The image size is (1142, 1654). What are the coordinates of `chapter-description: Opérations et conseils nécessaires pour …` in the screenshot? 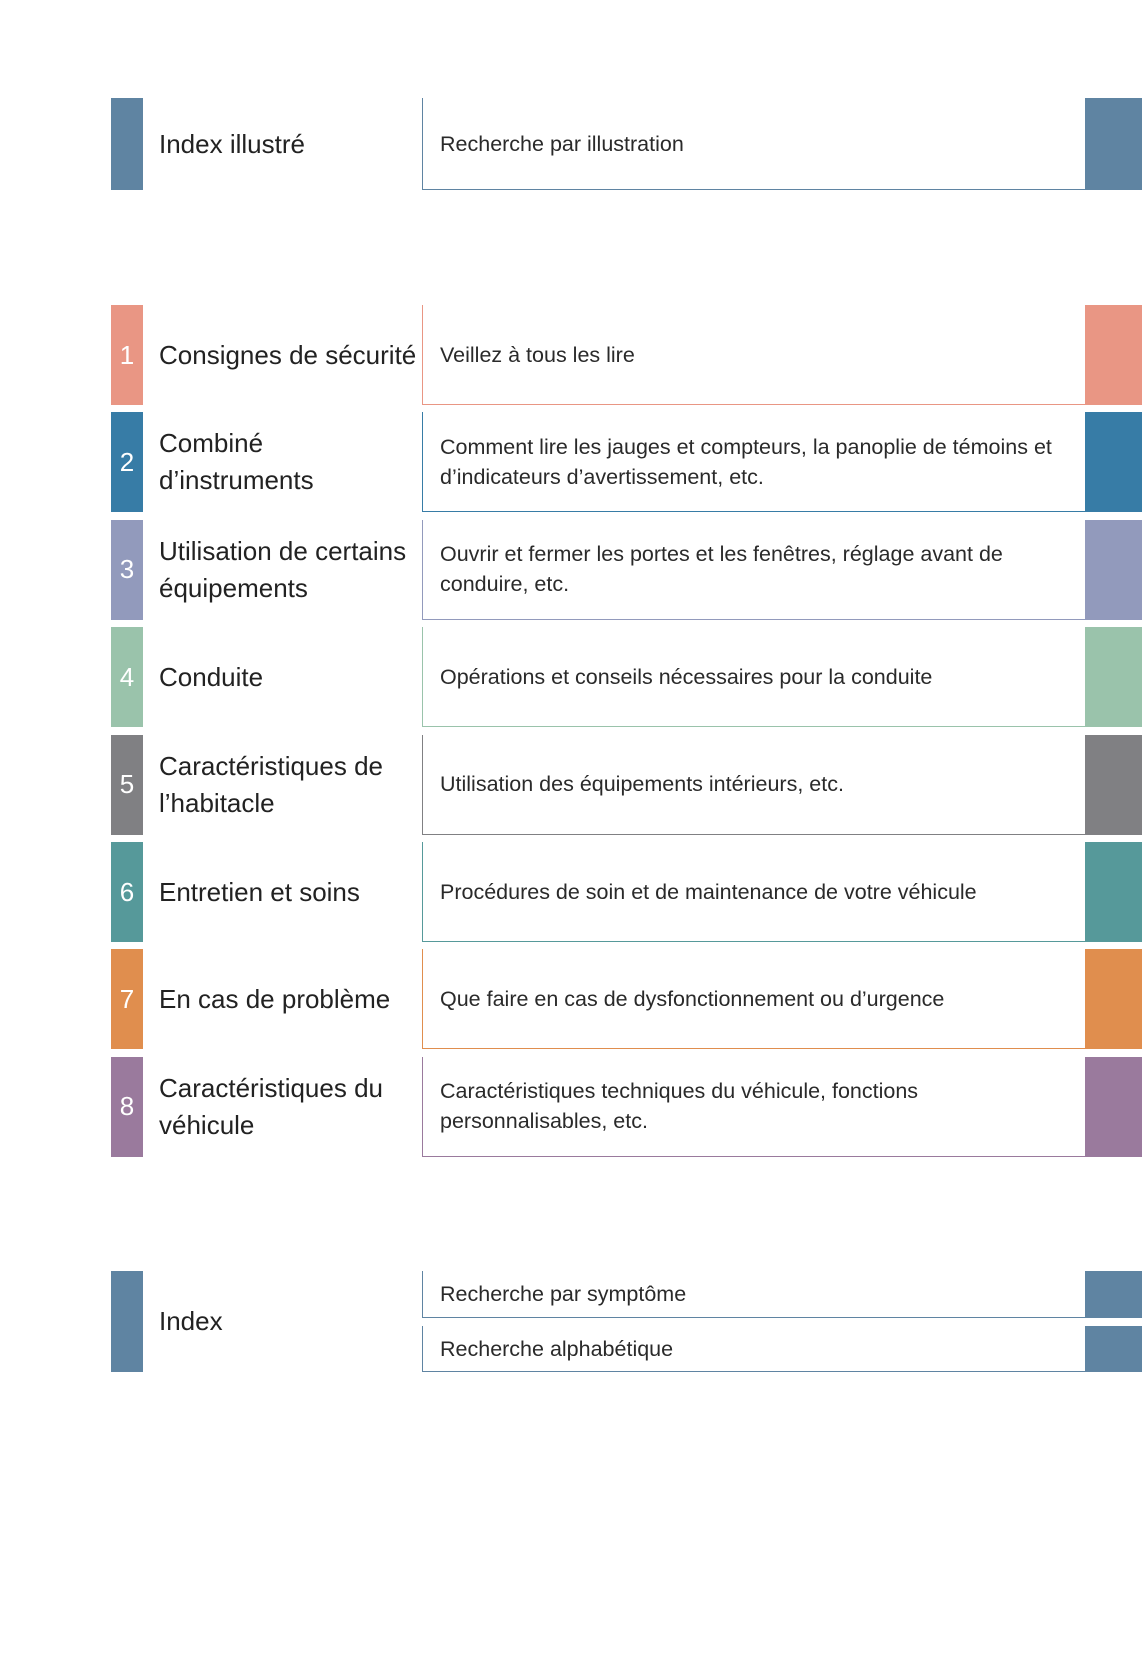 It's located at (753, 677).